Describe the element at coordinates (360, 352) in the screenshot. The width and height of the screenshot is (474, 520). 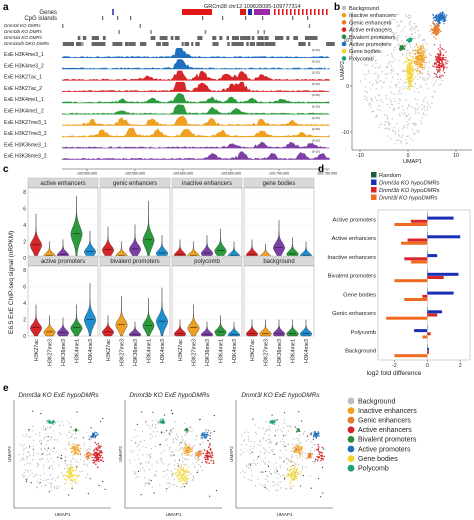
I see `category-label: Background` at that location.